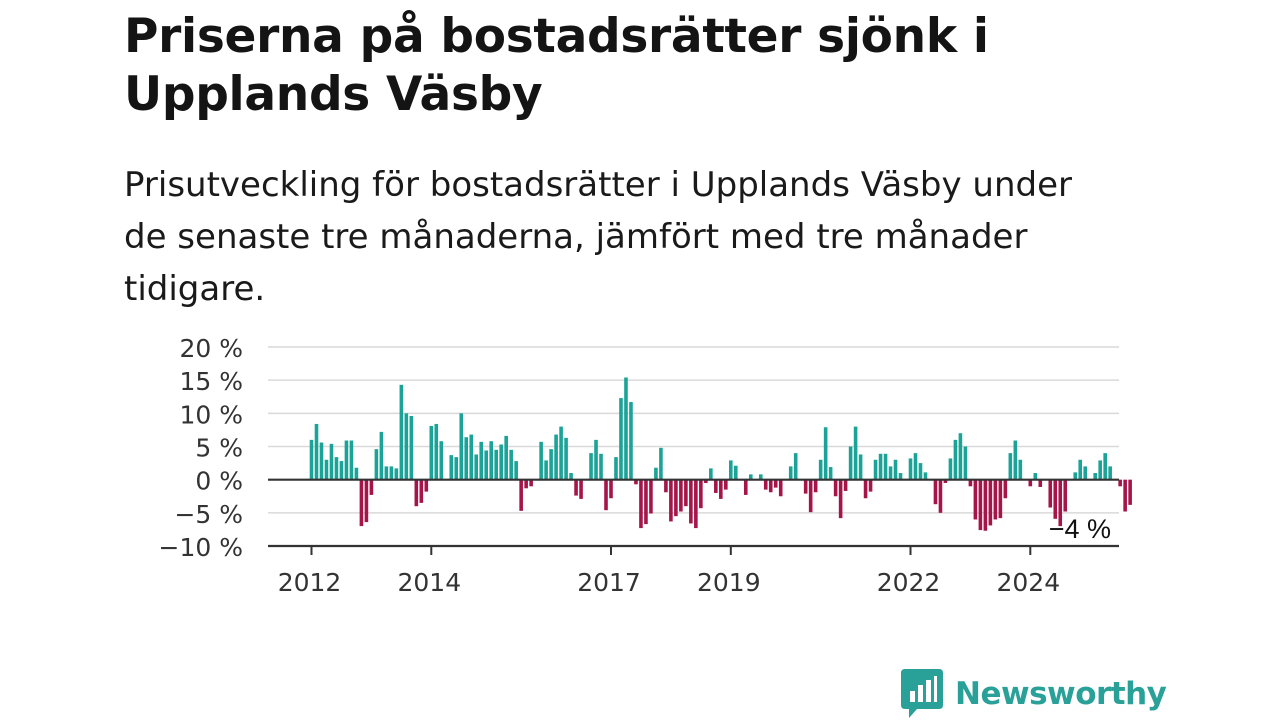 The width and height of the screenshot is (1280, 720). Describe the element at coordinates (429, 582) in the screenshot. I see `x-tick-label: 2014` at that location.